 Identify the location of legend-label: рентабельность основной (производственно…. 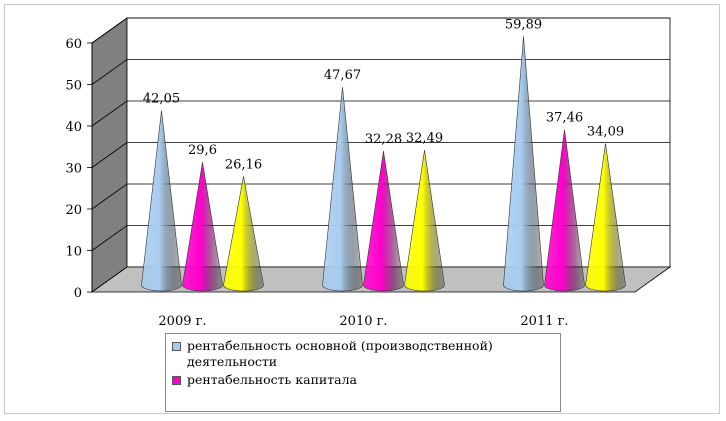
(340, 353).